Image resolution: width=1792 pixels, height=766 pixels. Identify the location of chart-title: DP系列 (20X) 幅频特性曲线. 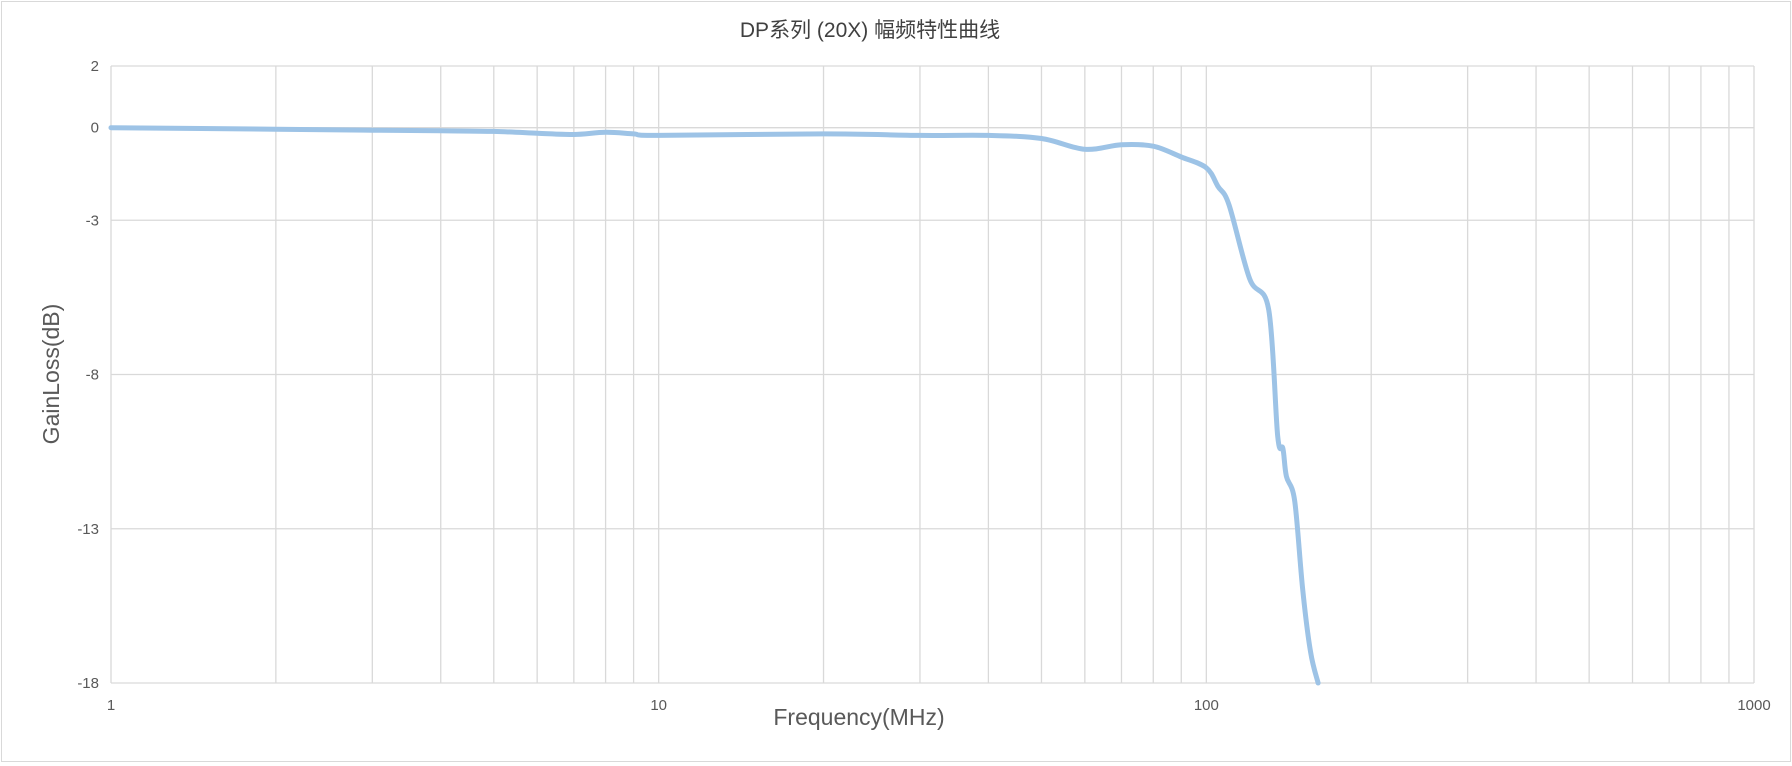
(870, 30).